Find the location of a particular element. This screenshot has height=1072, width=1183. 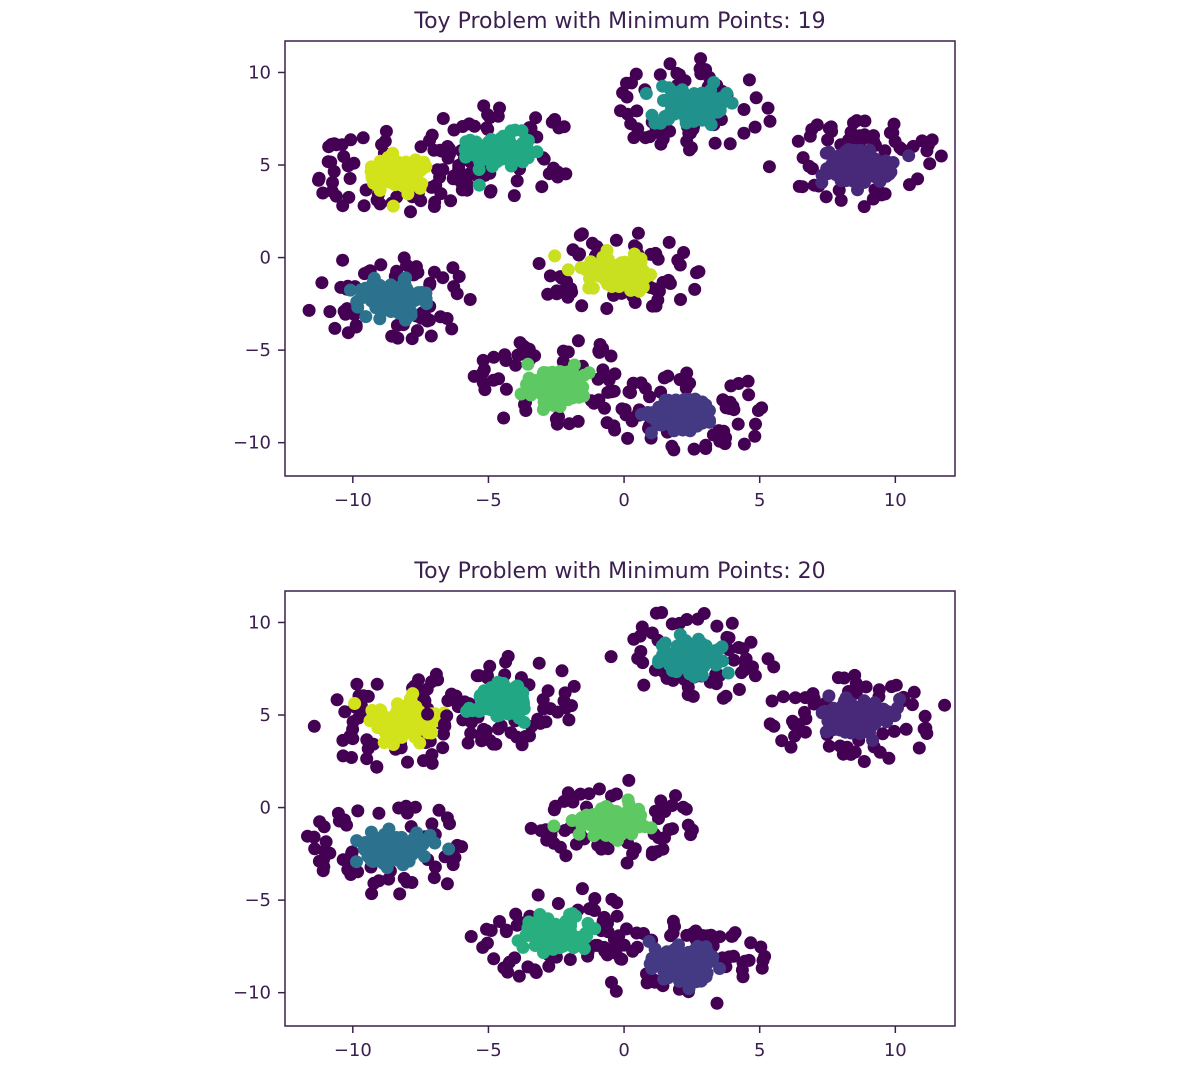

x-tick-label: −10 is located at coordinates (353, 1050).